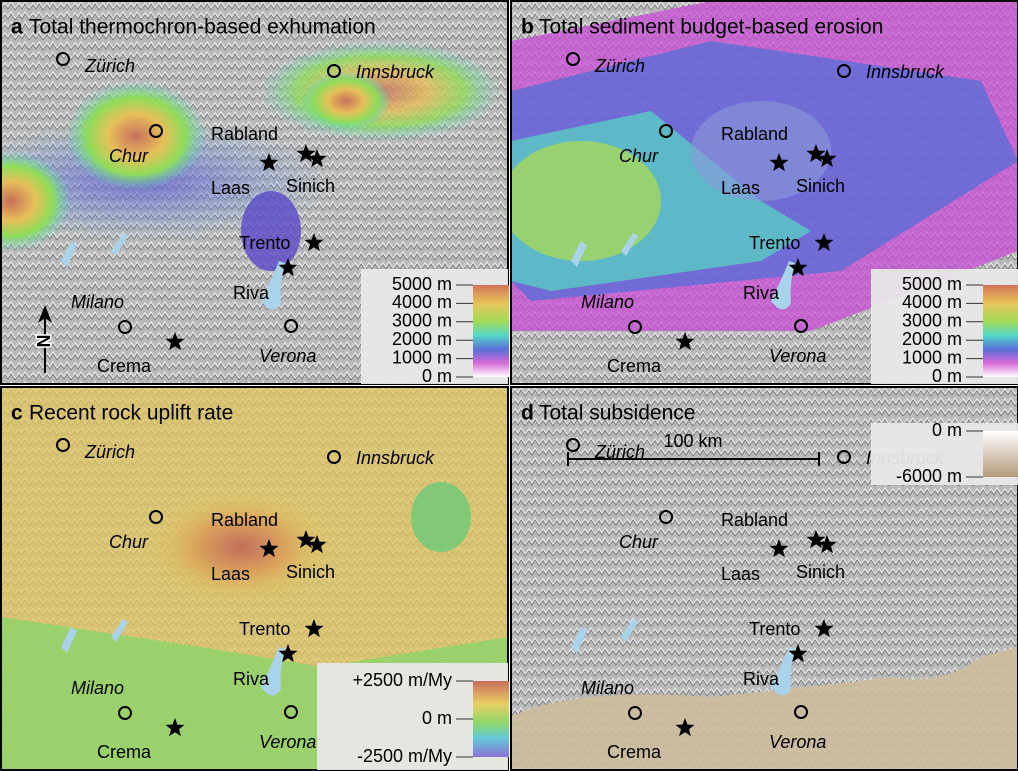 This screenshot has height=771, width=1018. I want to click on erosion-low, so click(761, 151).